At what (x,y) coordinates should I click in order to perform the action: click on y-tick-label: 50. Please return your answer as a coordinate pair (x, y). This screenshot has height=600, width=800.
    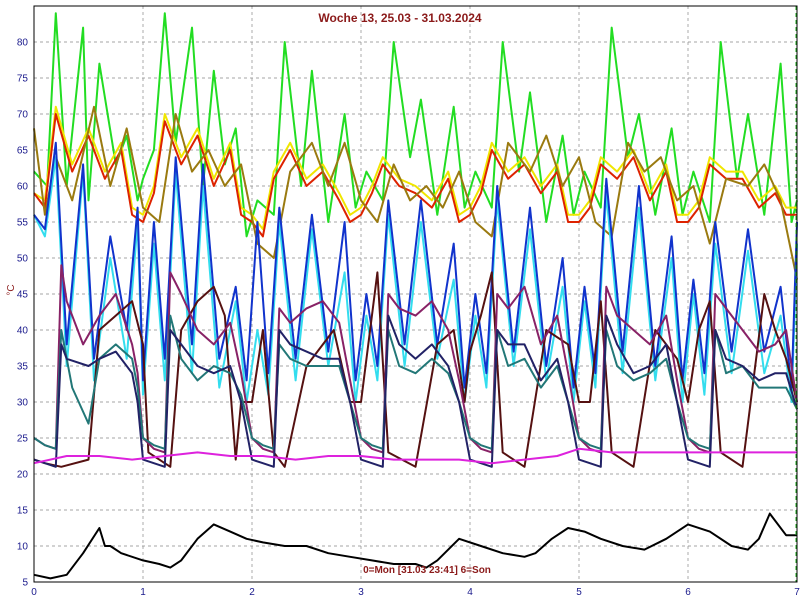
    Looking at the image, I should click on (23, 259).